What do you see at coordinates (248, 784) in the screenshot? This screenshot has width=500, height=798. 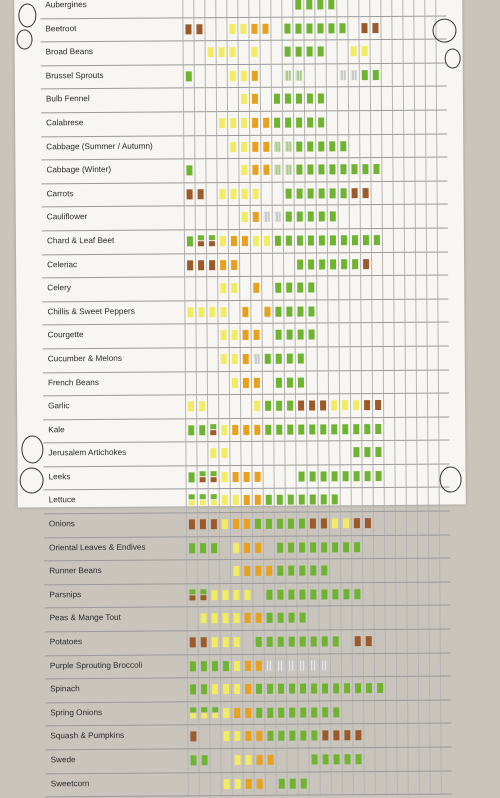 I see `table-row: Sweetcorn` at bounding box center [248, 784].